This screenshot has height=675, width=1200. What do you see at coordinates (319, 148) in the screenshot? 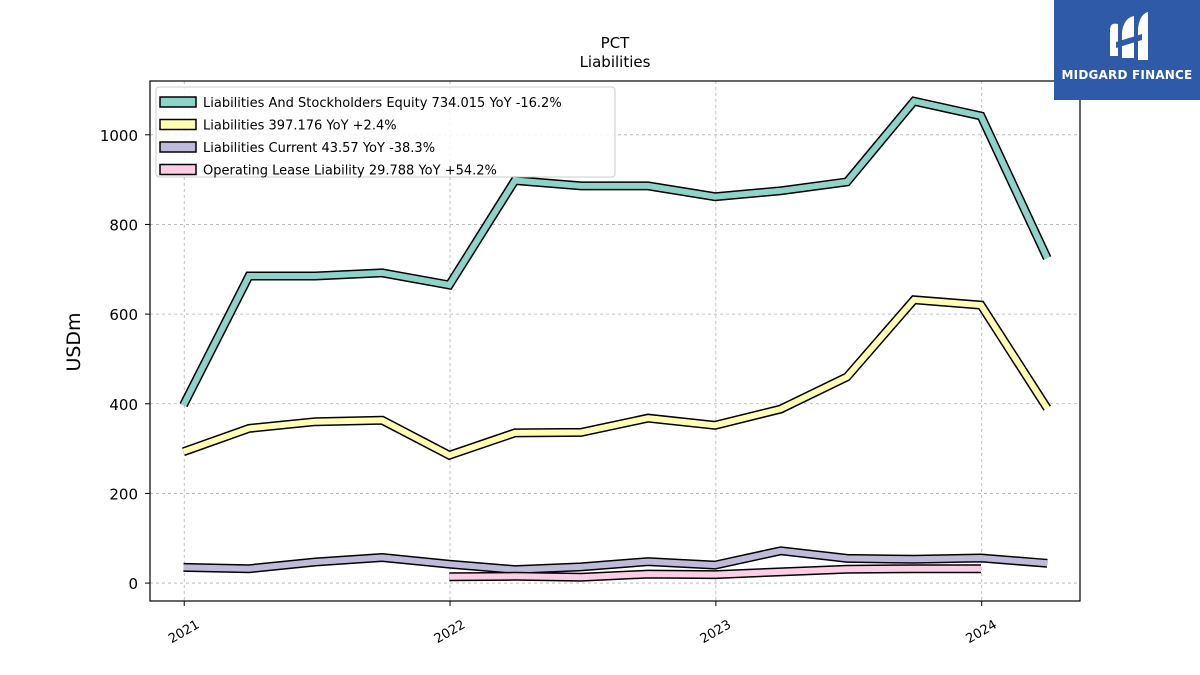
I see `legend-label: Liabilities Current 43.57 YoY -38.3%` at bounding box center [319, 148].